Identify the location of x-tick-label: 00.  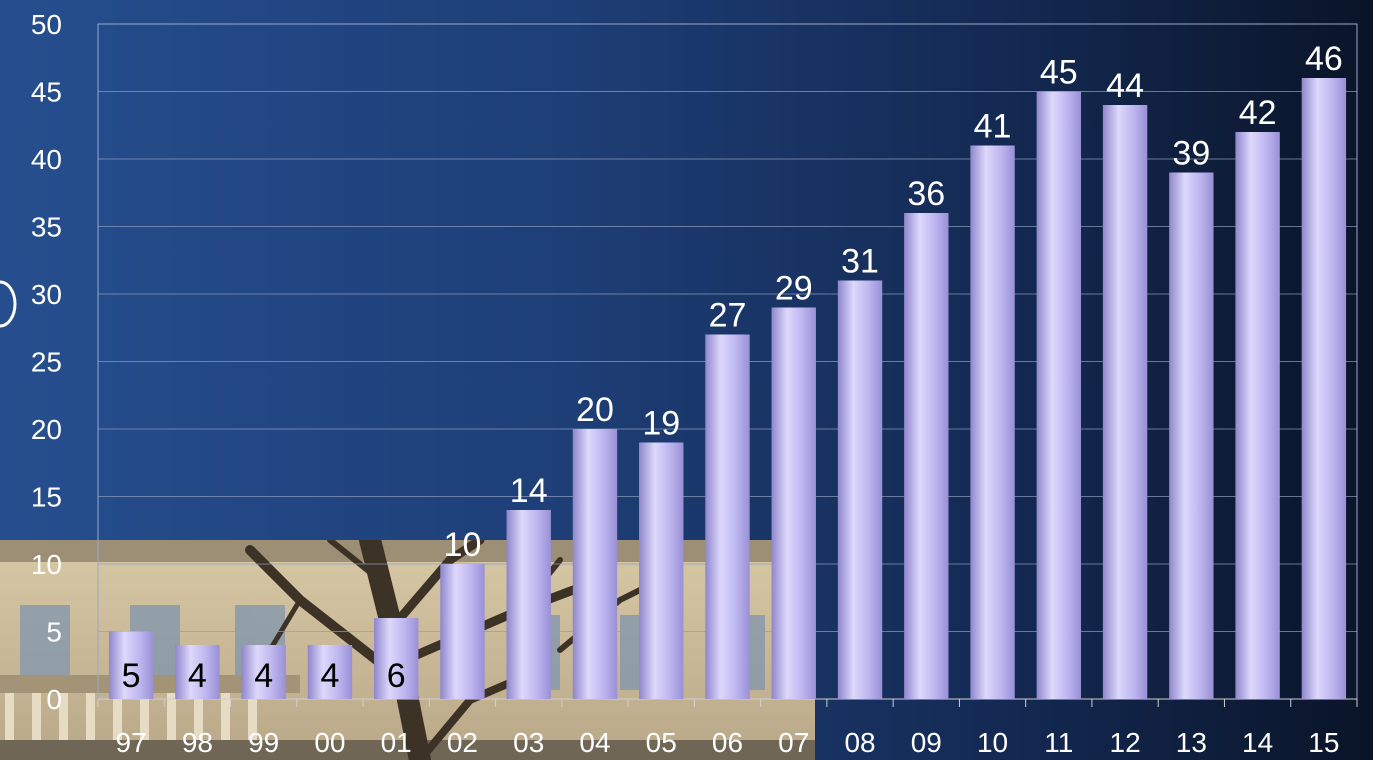
(329, 742).